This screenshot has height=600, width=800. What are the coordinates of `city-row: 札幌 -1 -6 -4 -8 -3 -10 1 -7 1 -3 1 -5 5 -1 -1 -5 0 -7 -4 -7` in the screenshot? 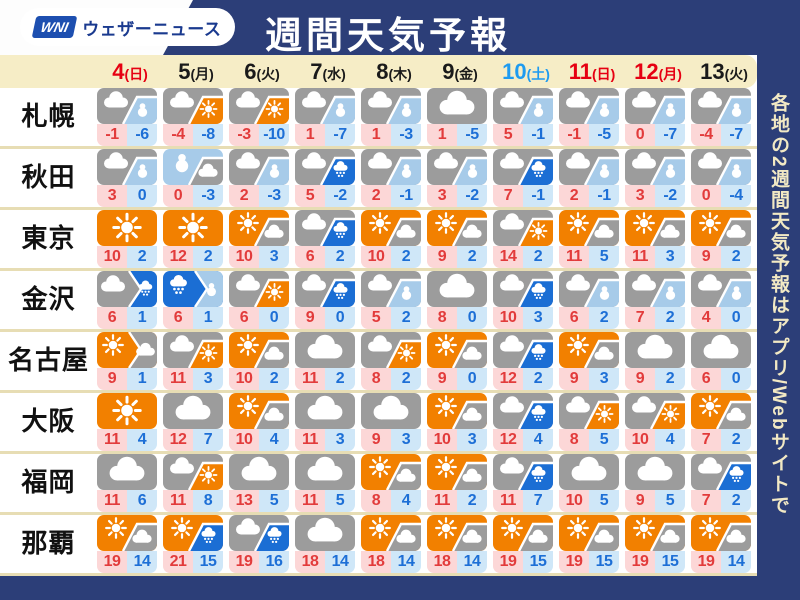 It's located at (378, 117).